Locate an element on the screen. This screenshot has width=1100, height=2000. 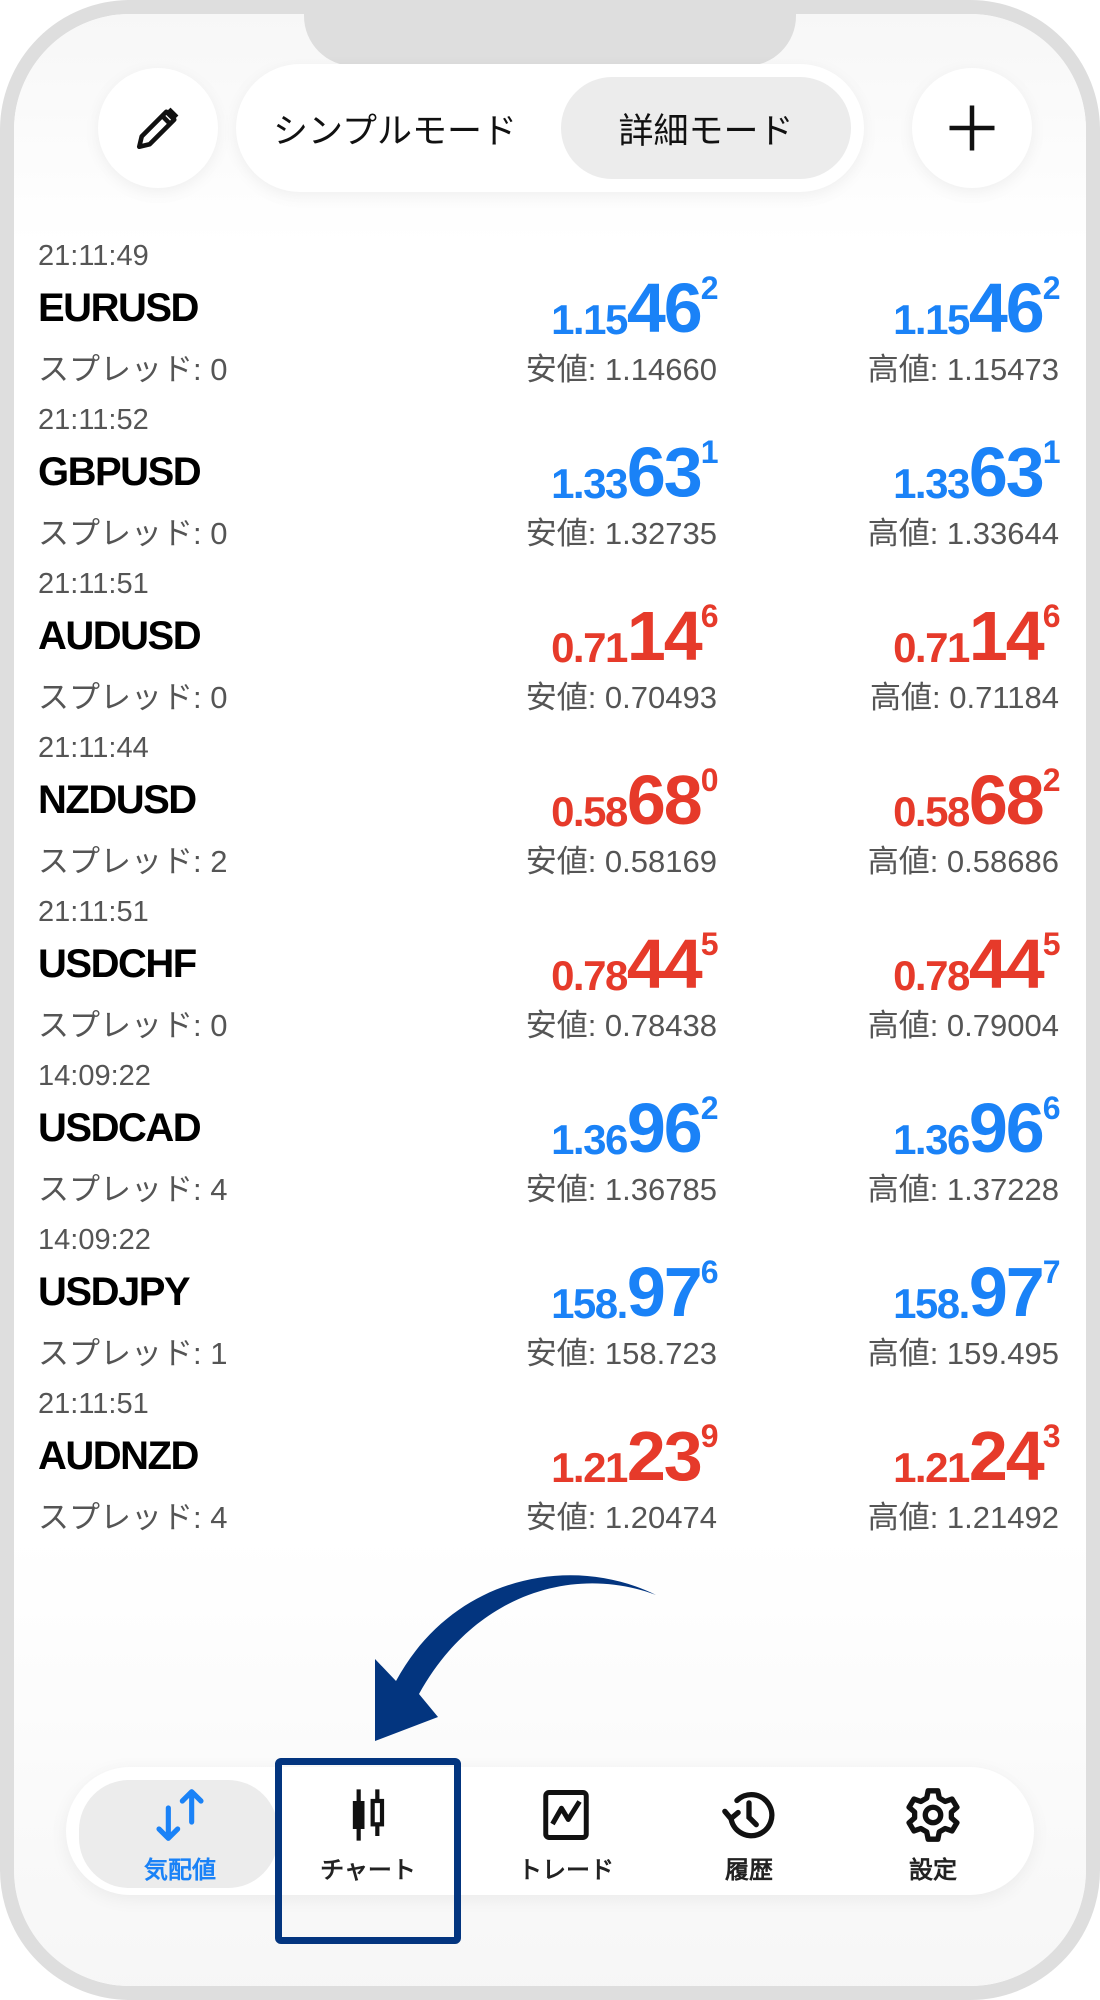
bid-price: 1.36 96 2 is located at coordinates (634, 1124).